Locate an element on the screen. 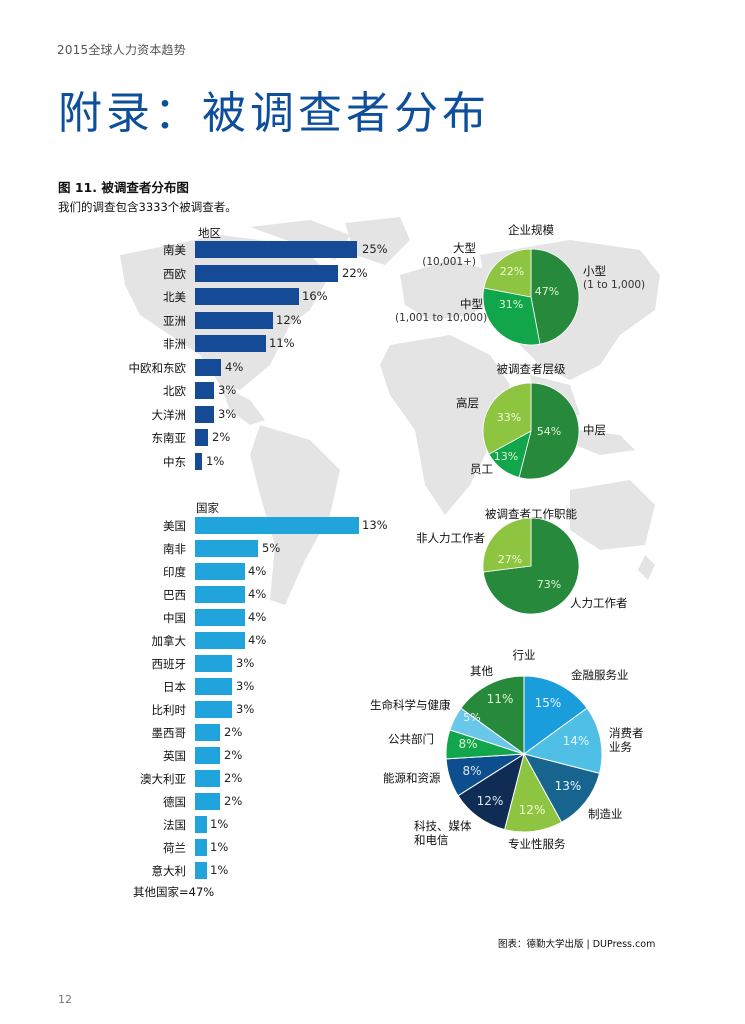 The image size is (745, 1024). bar-label: 澳大利亚 is located at coordinates (163, 779).